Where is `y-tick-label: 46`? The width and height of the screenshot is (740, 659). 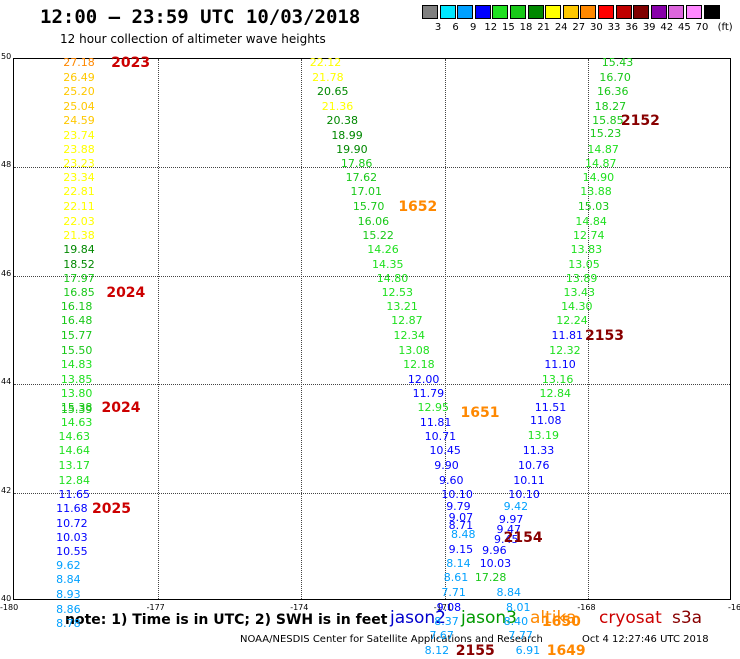
y-tick-label: 46 is located at coordinates (6, 273).